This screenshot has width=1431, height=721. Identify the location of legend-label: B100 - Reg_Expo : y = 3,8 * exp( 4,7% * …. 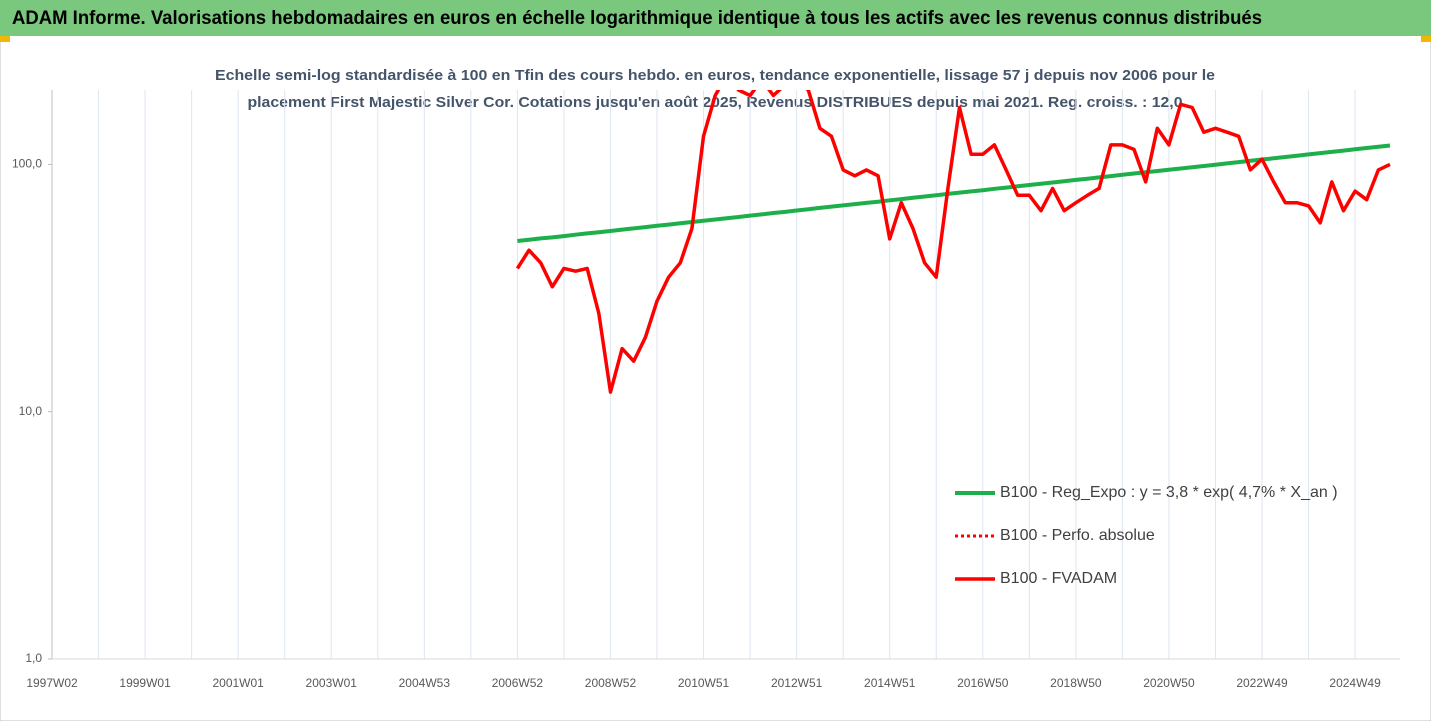
(1169, 492).